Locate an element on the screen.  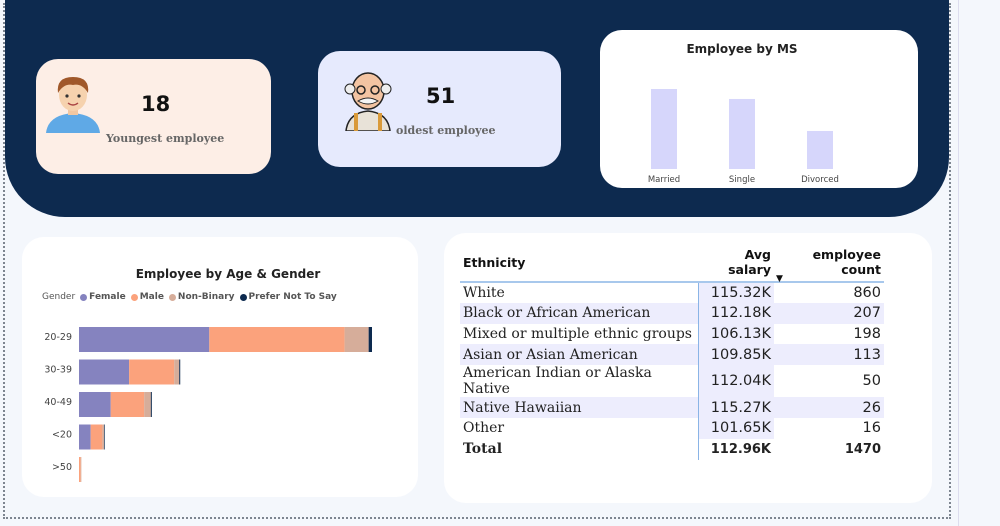
legend-item: Female is located at coordinates (103, 297).